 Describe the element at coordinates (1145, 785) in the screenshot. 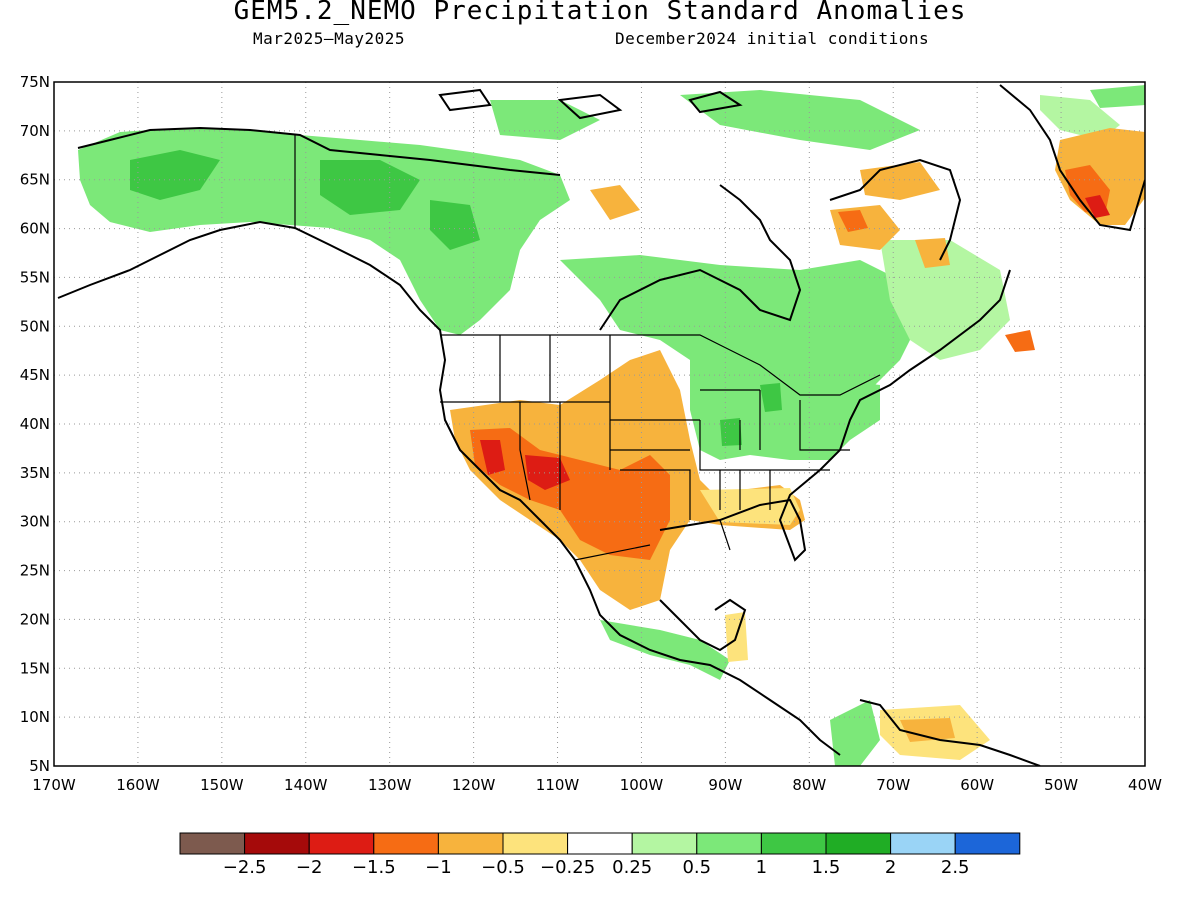

I see `lon-label: 40W` at that location.